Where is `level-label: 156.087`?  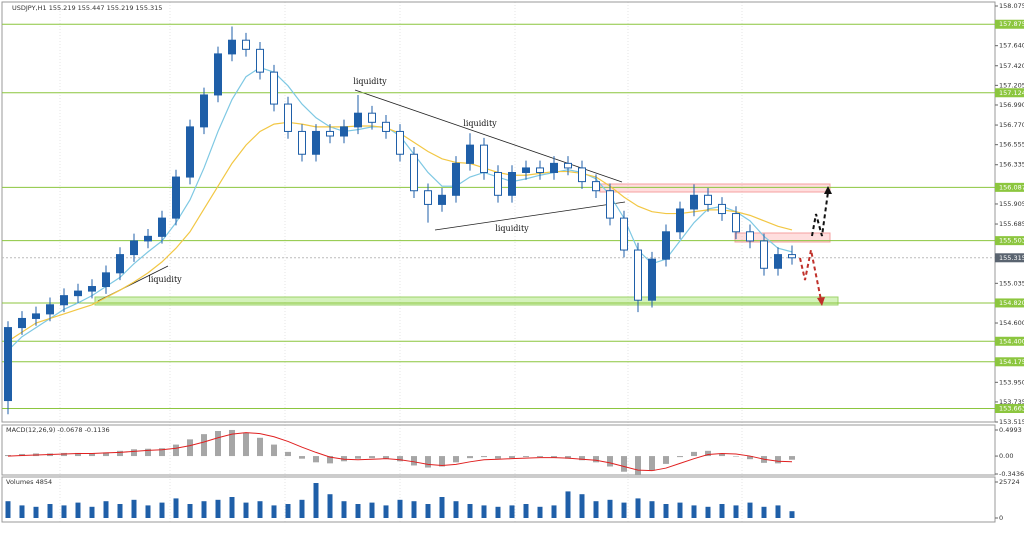
level-label: 156.087 is located at coordinates (1011, 187).